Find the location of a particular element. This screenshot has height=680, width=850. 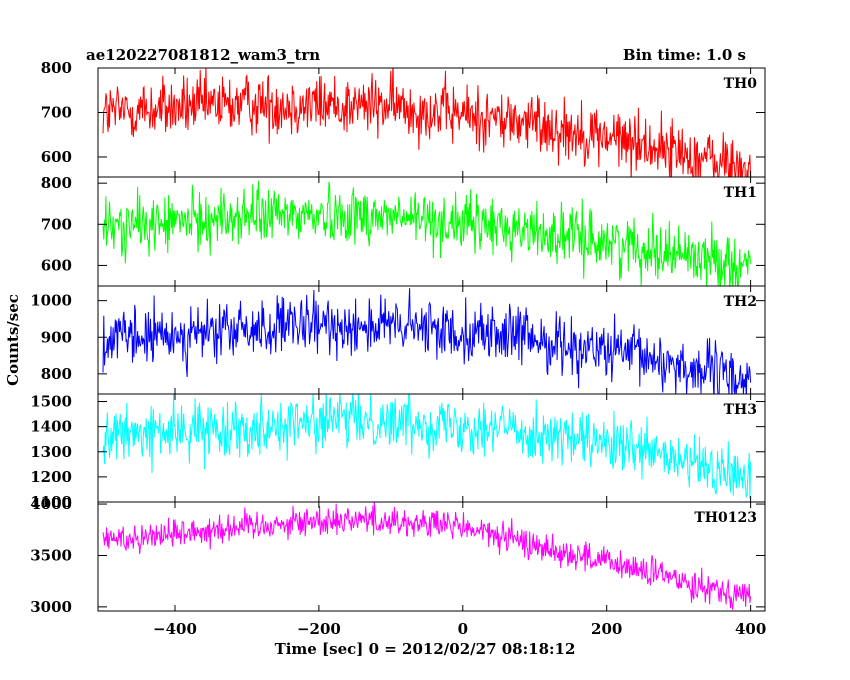

y-tick-label: 4000 is located at coordinates (51, 504).